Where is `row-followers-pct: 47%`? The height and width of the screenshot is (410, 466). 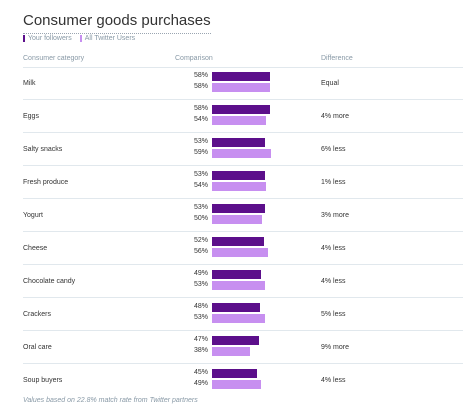
row-followers-pct: 47% is located at coordinates (200, 339).